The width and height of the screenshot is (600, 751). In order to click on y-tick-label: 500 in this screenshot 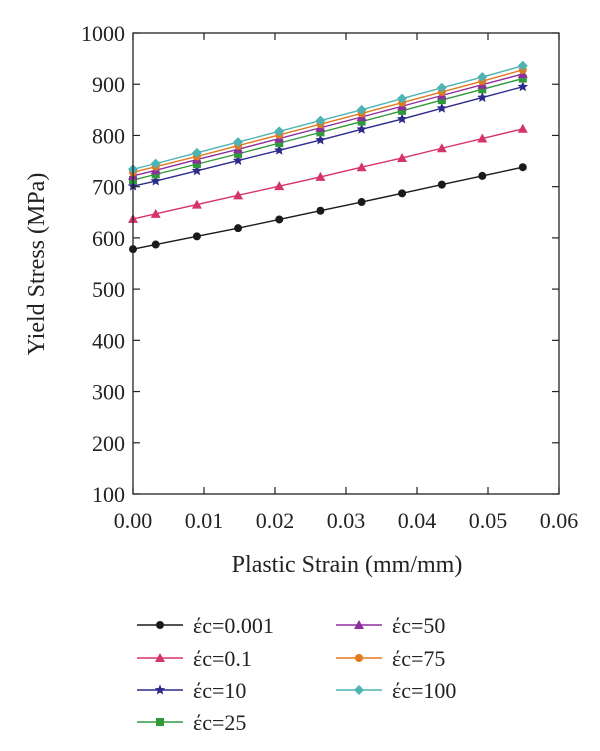, I will do `click(108, 289)`.